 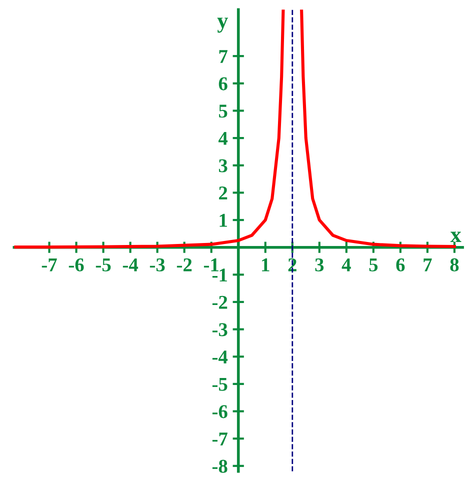 What do you see at coordinates (223, 111) in the screenshot?
I see `y-tick-label: 5` at bounding box center [223, 111].